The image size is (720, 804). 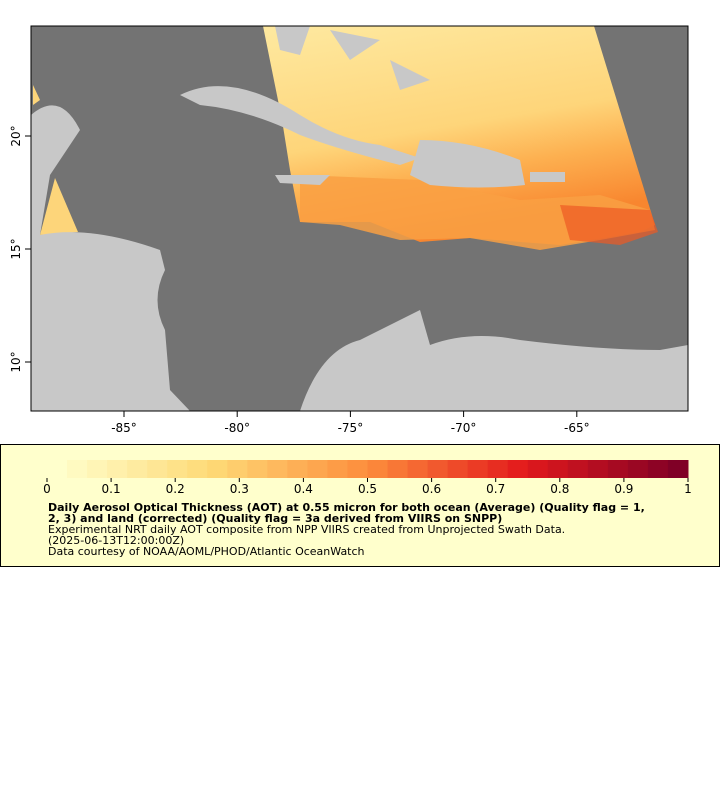 I want to click on hispaniola, so click(x=467, y=164).